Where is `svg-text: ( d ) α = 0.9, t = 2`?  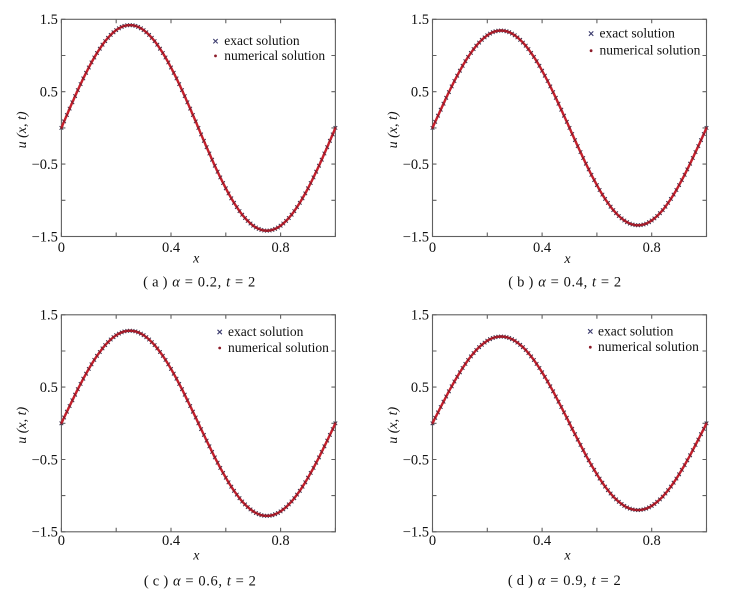 svg-text: ( d ) α = 0.9, t = 2 is located at coordinates (565, 581).